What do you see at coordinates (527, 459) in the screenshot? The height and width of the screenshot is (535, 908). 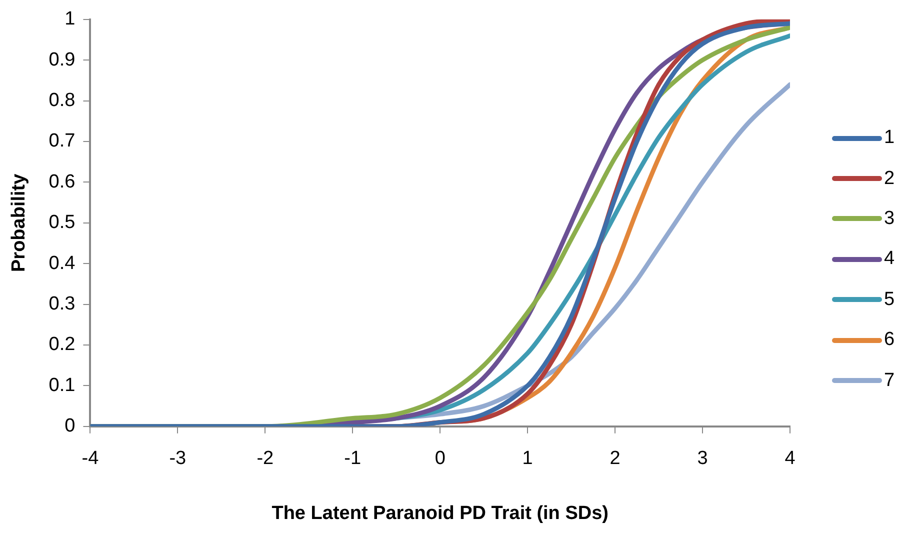 I see `x-tick-label: 1` at bounding box center [527, 459].